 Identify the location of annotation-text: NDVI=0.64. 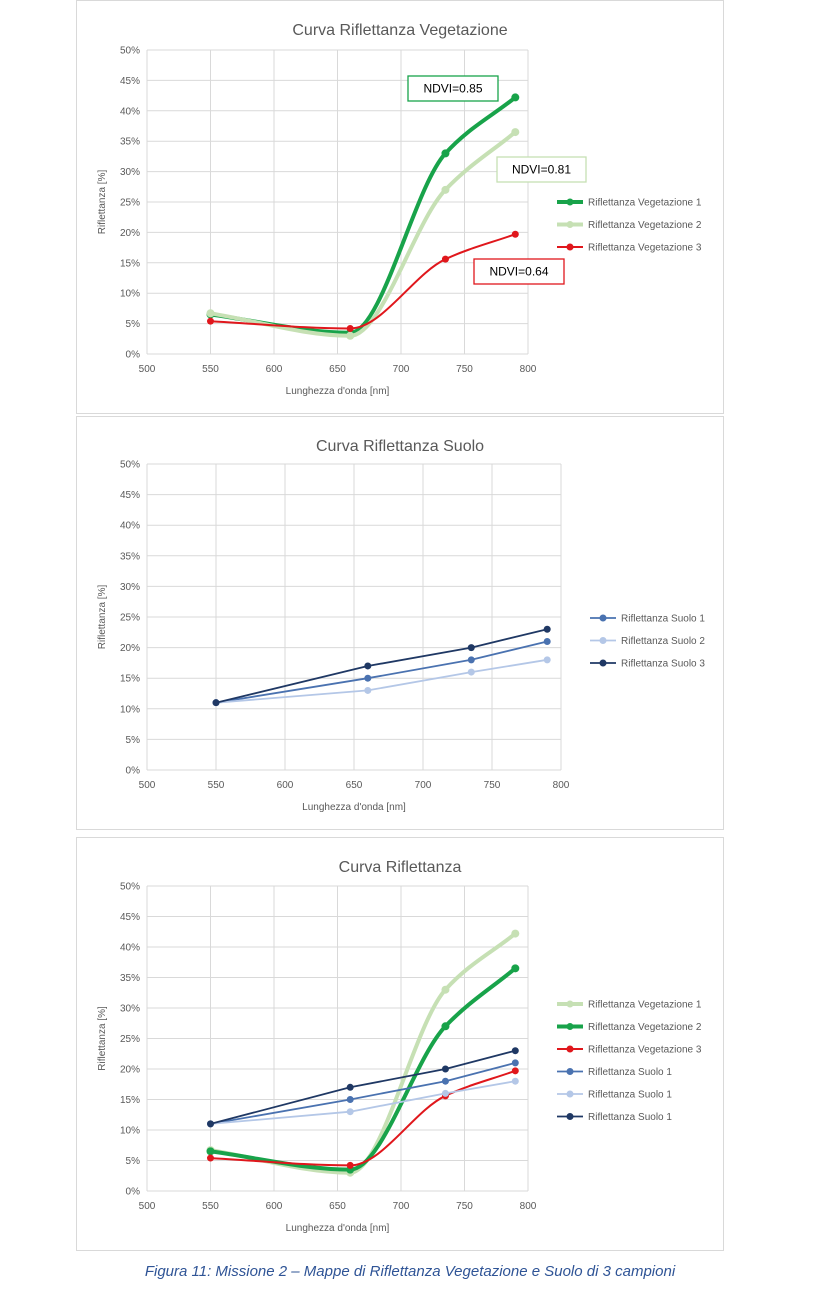
(518, 272).